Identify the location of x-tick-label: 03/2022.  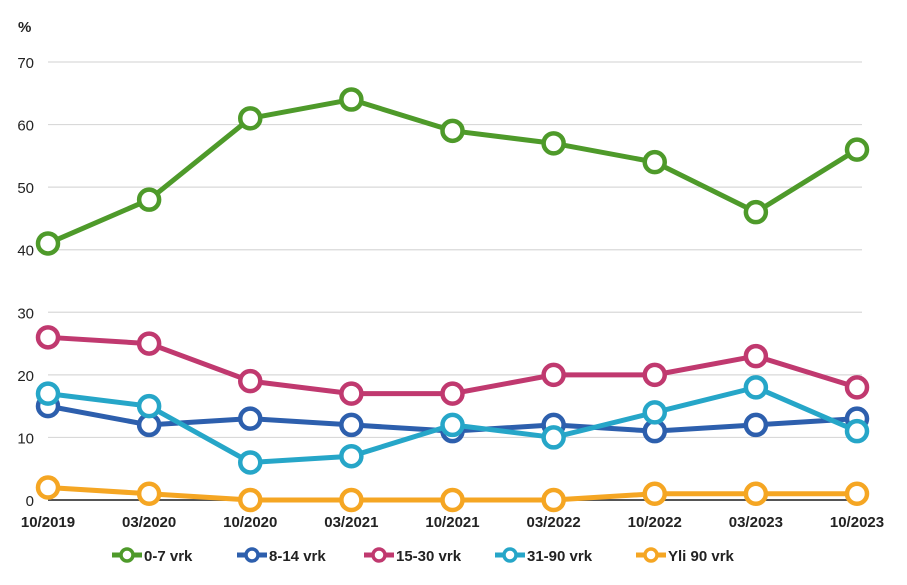
(554, 522).